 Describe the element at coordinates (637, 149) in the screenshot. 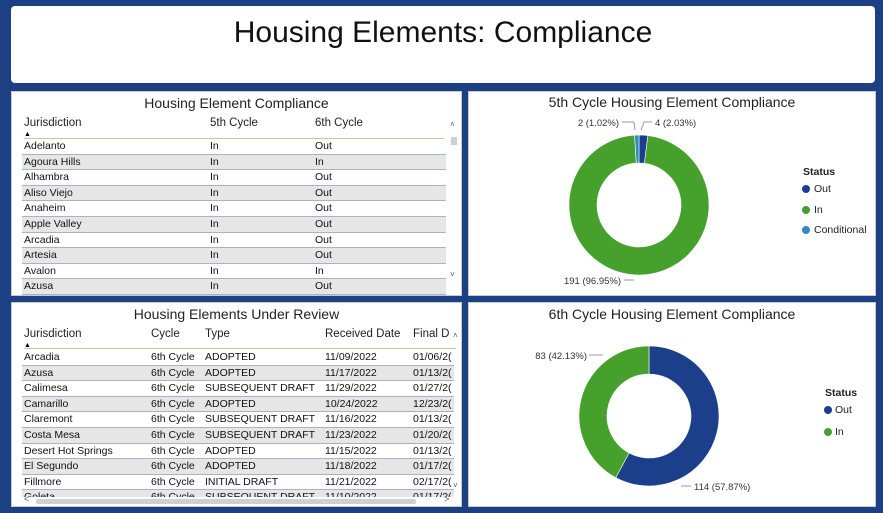

I see `donut-slice-conditional` at that location.